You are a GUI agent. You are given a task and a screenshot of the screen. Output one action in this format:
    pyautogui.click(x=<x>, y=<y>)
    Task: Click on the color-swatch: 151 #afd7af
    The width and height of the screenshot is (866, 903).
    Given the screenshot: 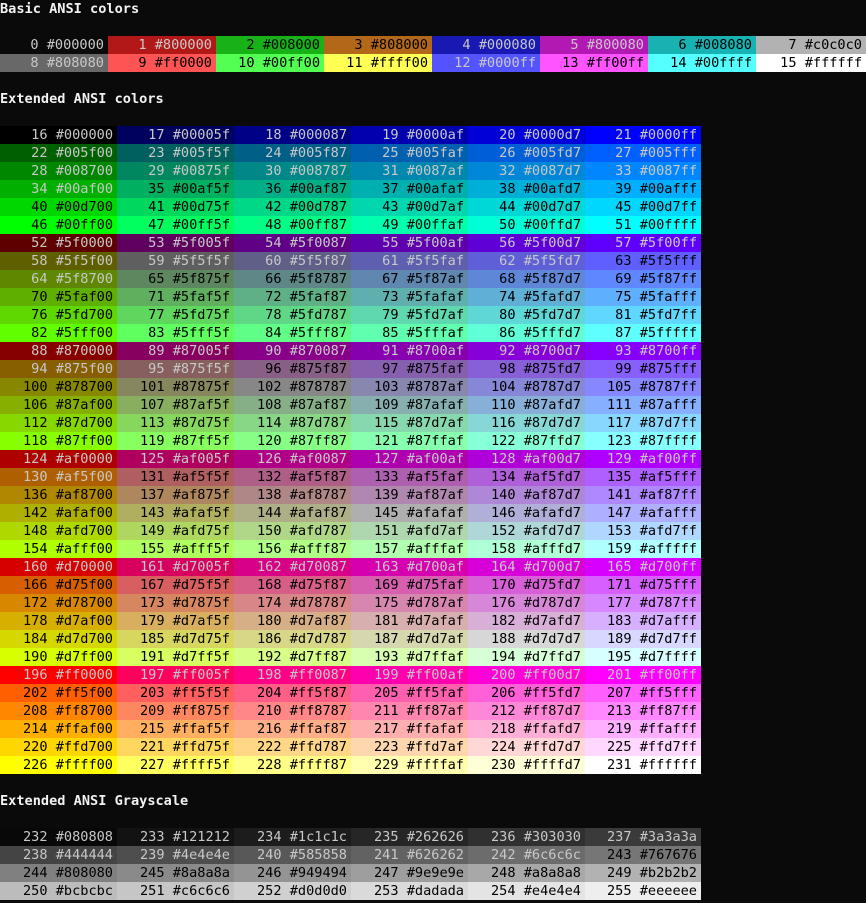 What is the action you would take?
    pyautogui.click(x=409, y=531)
    